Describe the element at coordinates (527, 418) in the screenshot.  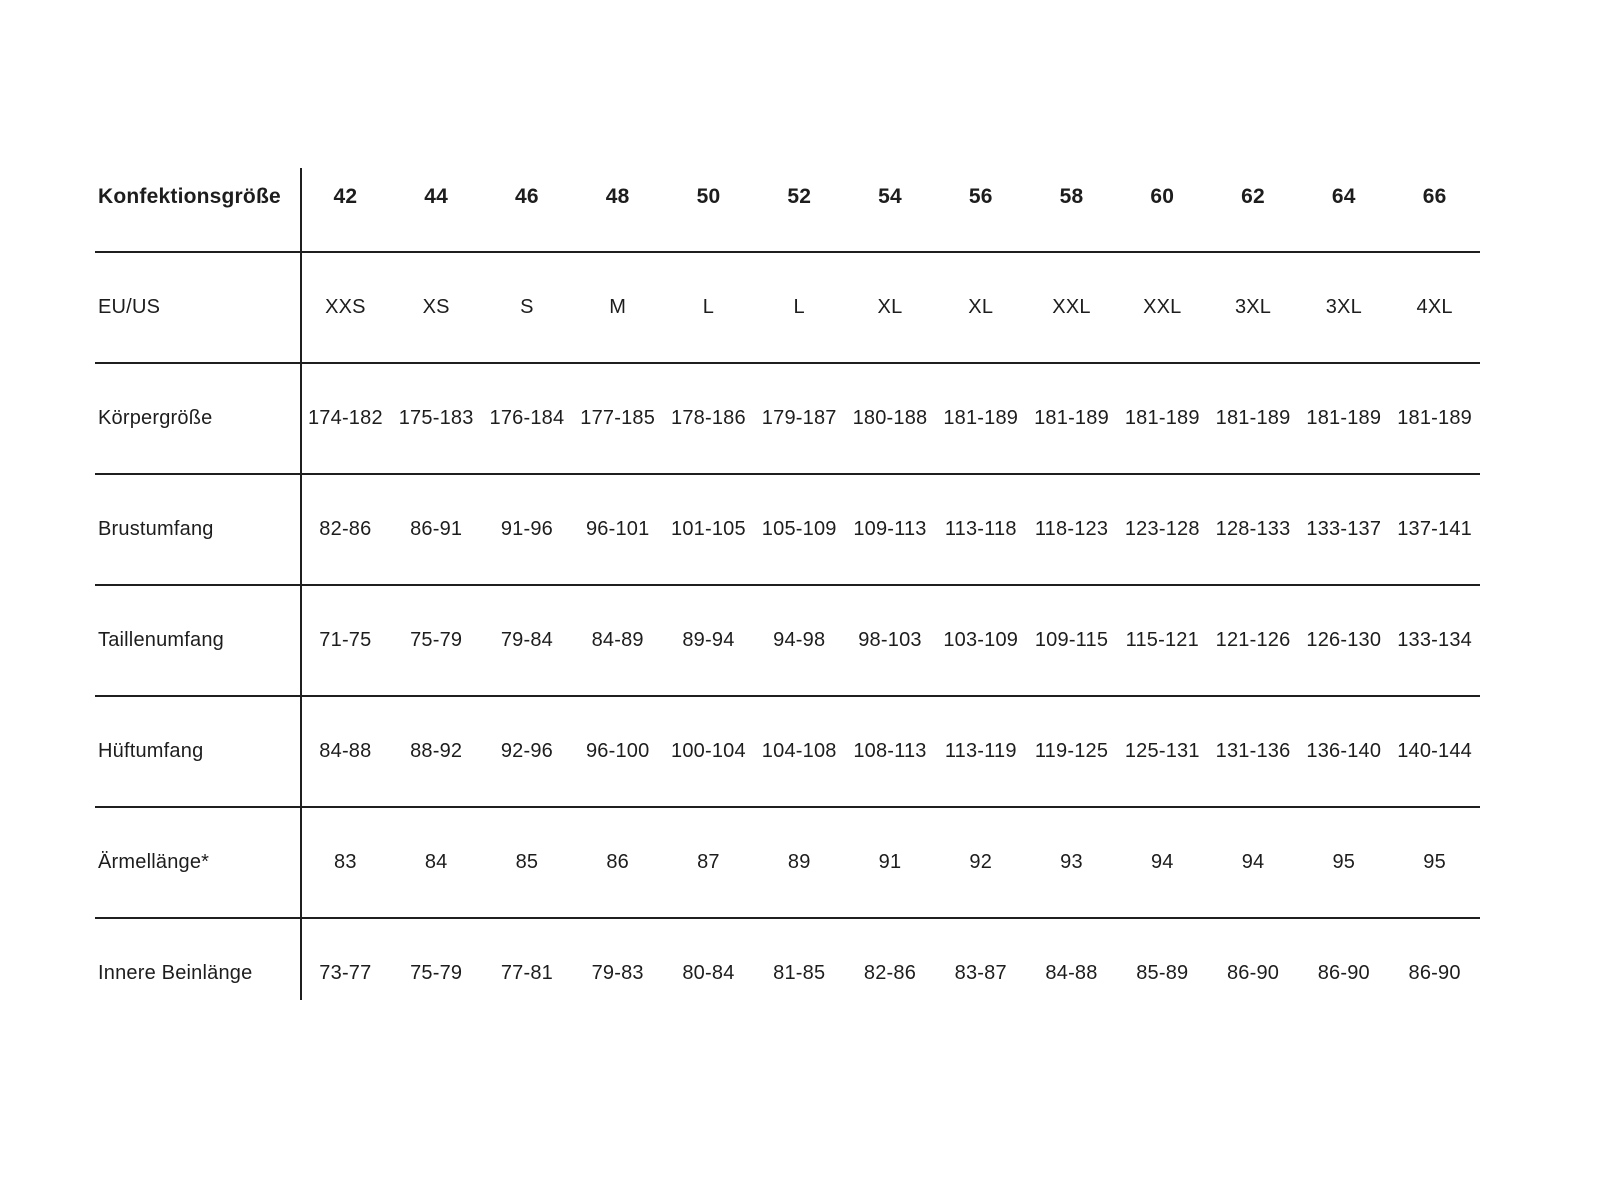
I see `value-cell: 176-184` at that location.